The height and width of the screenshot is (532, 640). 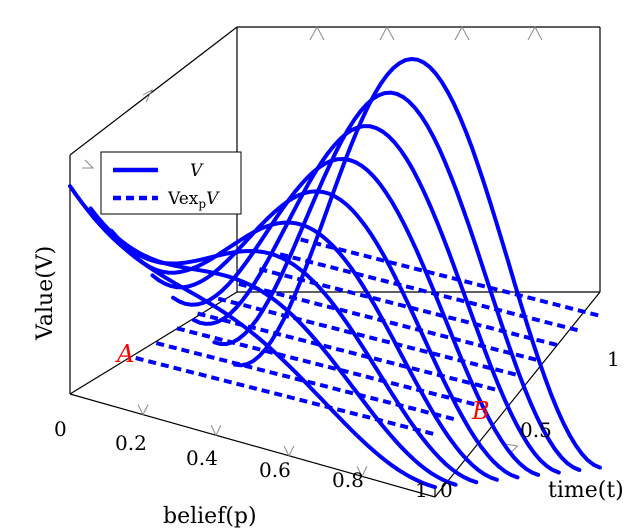 I want to click on x-tick-label: 0.2, so click(x=131, y=443).